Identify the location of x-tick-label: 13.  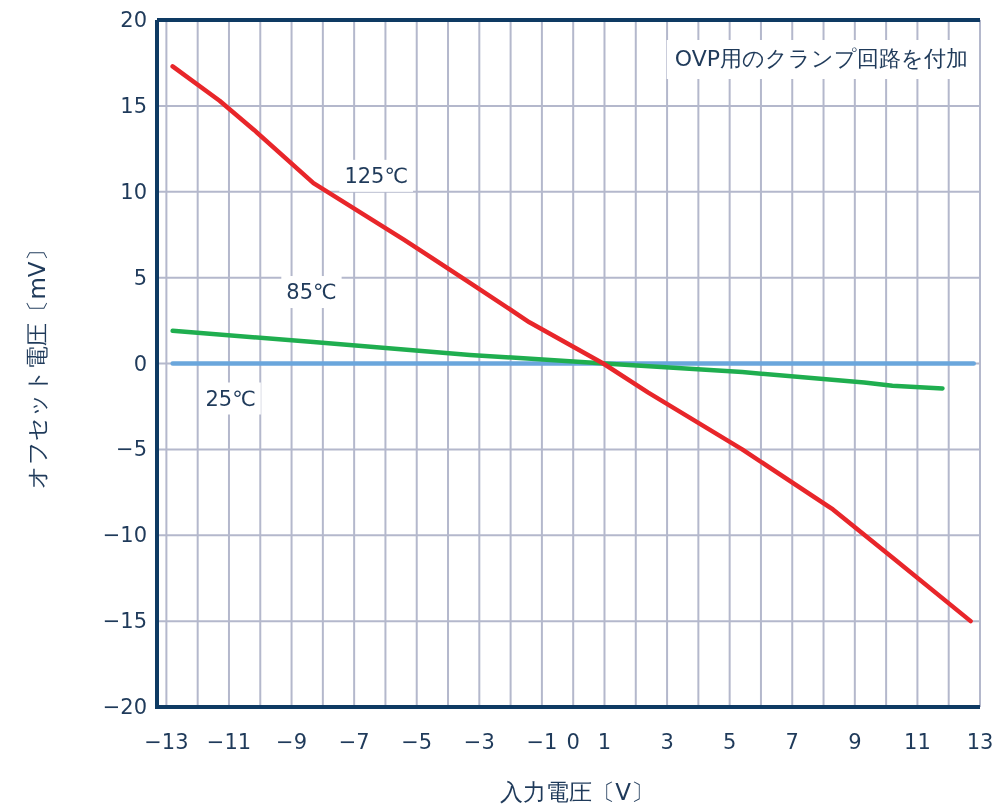
(980, 742).